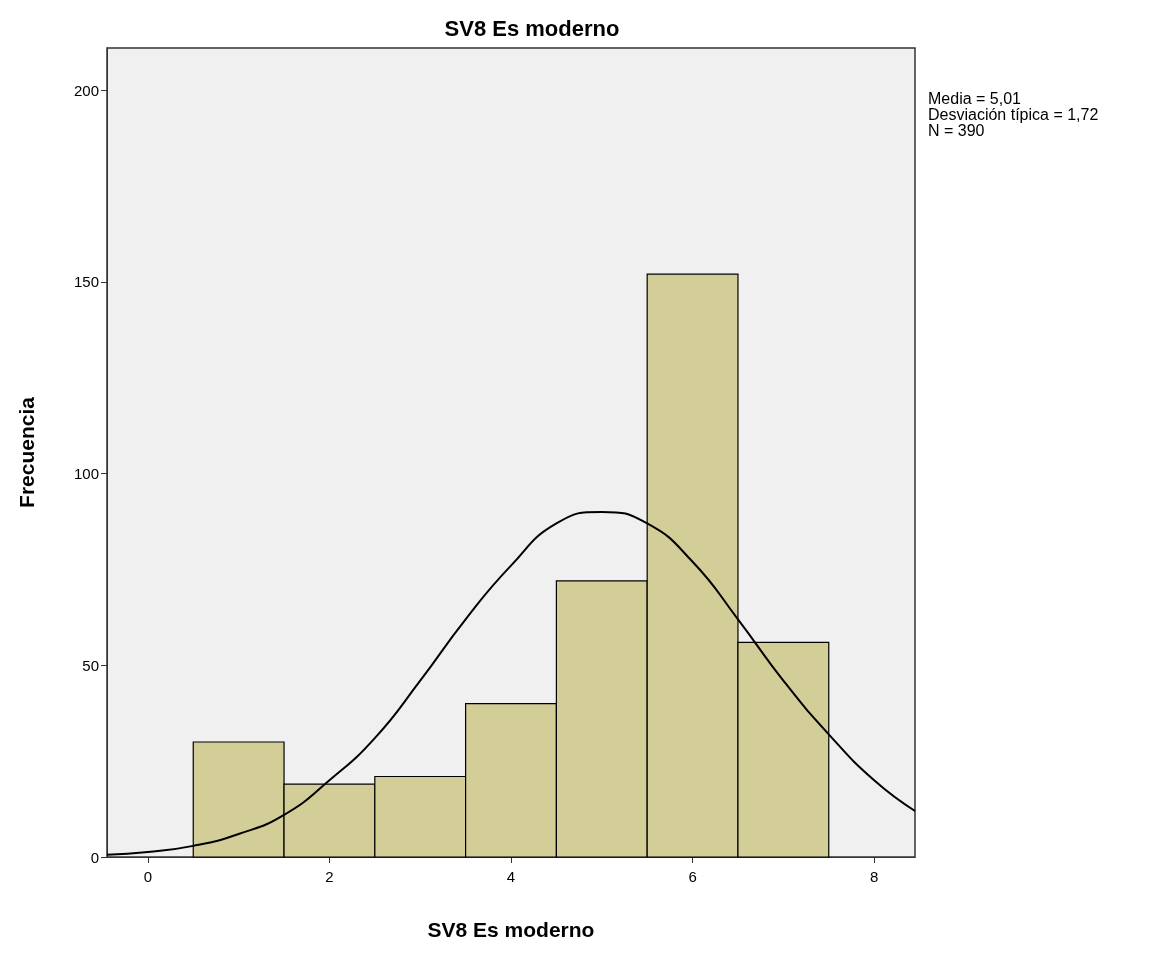 The height and width of the screenshot is (953, 1164). Describe the element at coordinates (94, 857) in the screenshot. I see `y-tick-label: 0` at that location.